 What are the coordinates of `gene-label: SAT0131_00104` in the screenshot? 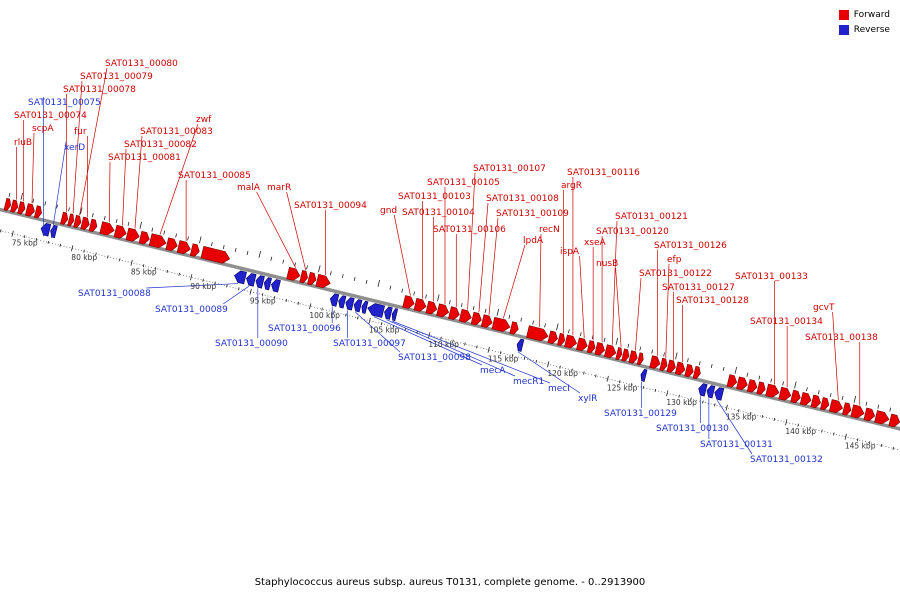 It's located at (438, 213).